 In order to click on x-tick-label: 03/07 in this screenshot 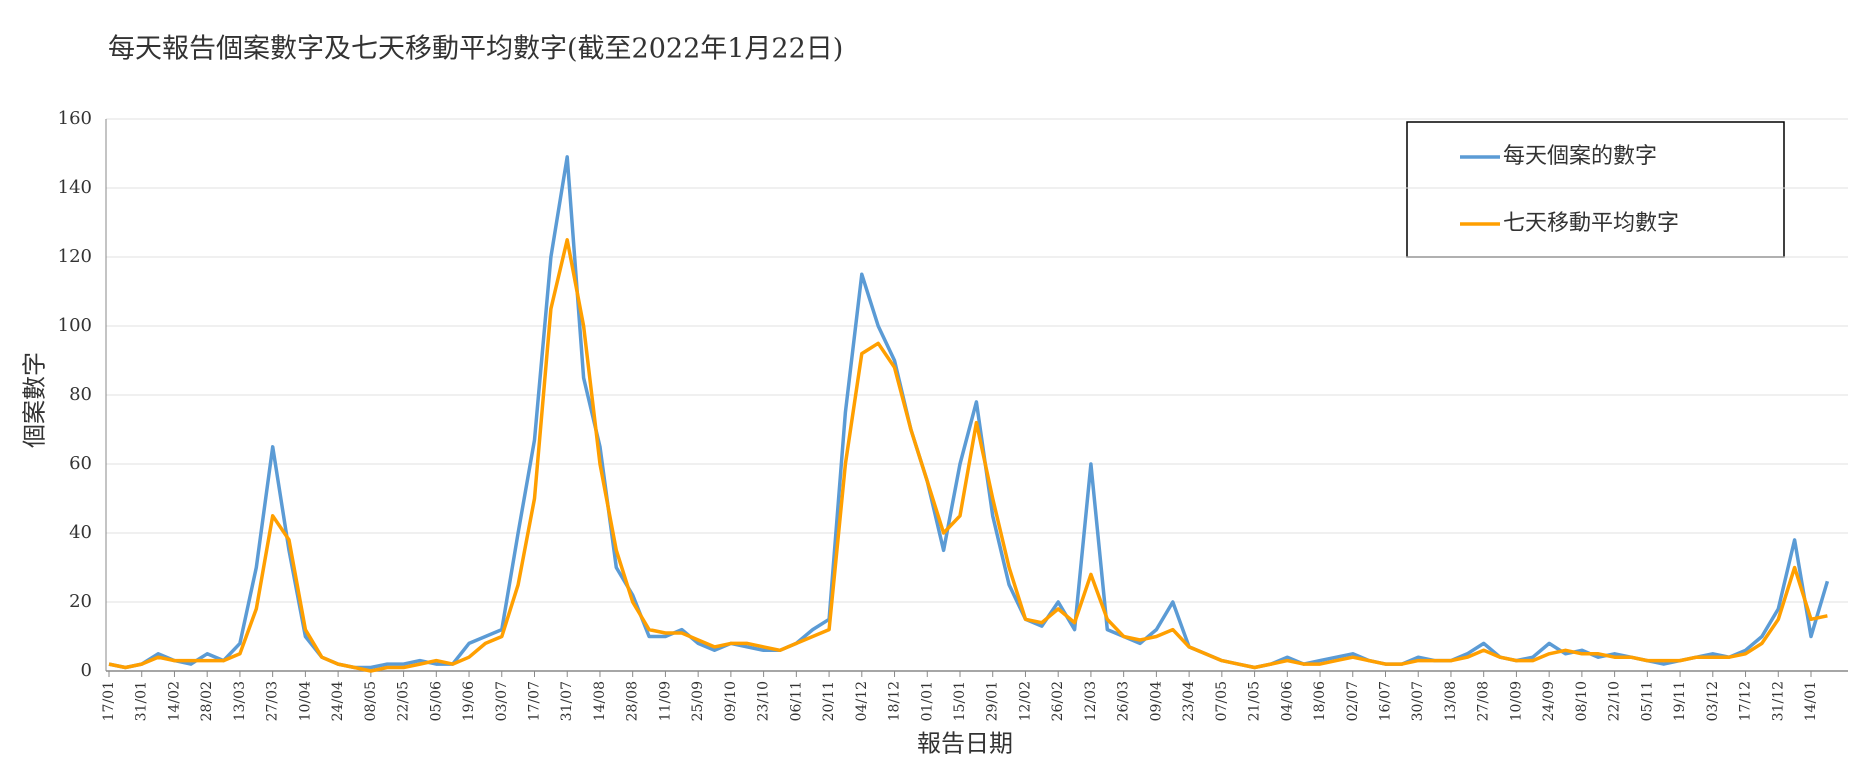, I will do `click(502, 701)`.